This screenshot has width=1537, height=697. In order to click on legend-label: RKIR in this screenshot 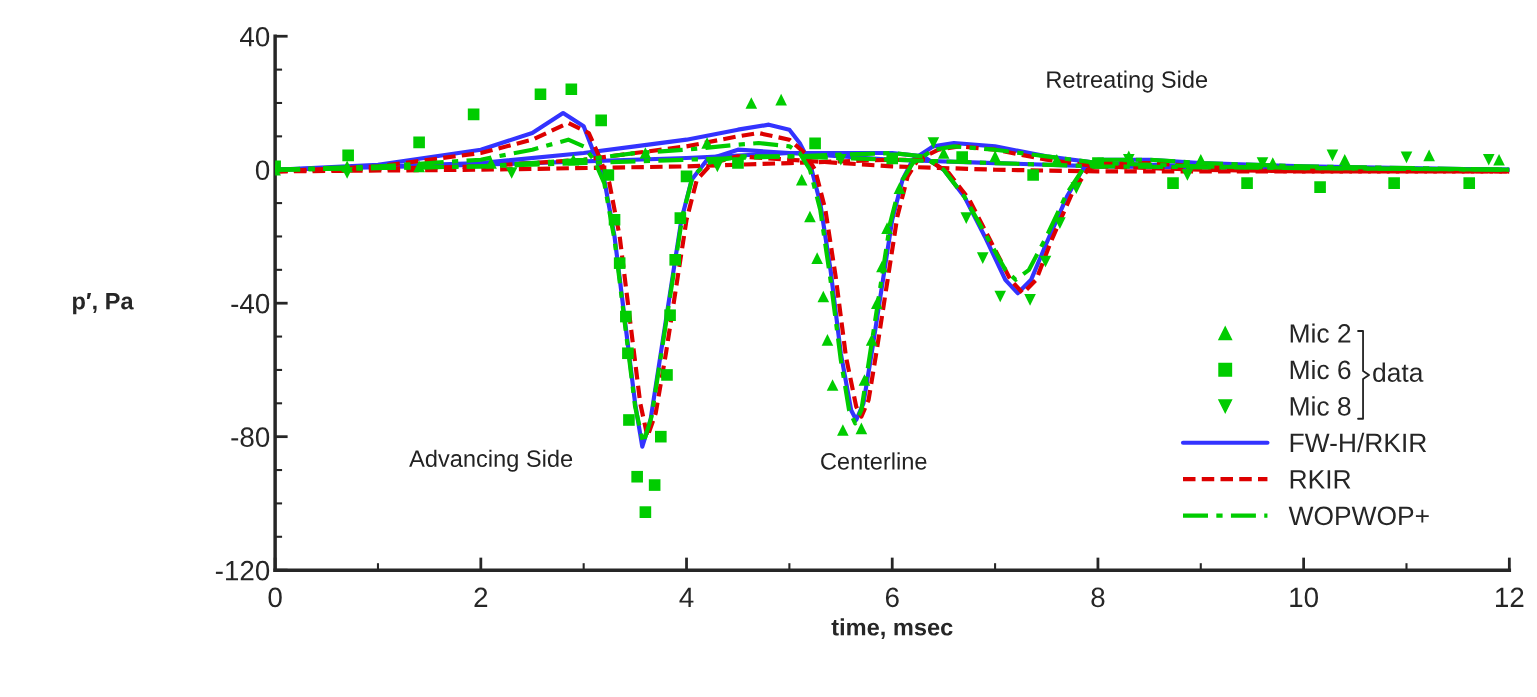, I will do `click(1320, 479)`.